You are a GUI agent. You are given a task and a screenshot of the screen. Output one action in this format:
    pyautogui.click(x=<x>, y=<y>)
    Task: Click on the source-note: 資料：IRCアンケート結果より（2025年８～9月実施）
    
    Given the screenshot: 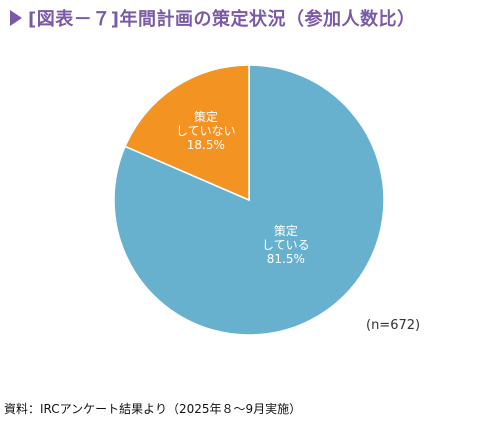 What is the action you would take?
    pyautogui.click(x=153, y=409)
    